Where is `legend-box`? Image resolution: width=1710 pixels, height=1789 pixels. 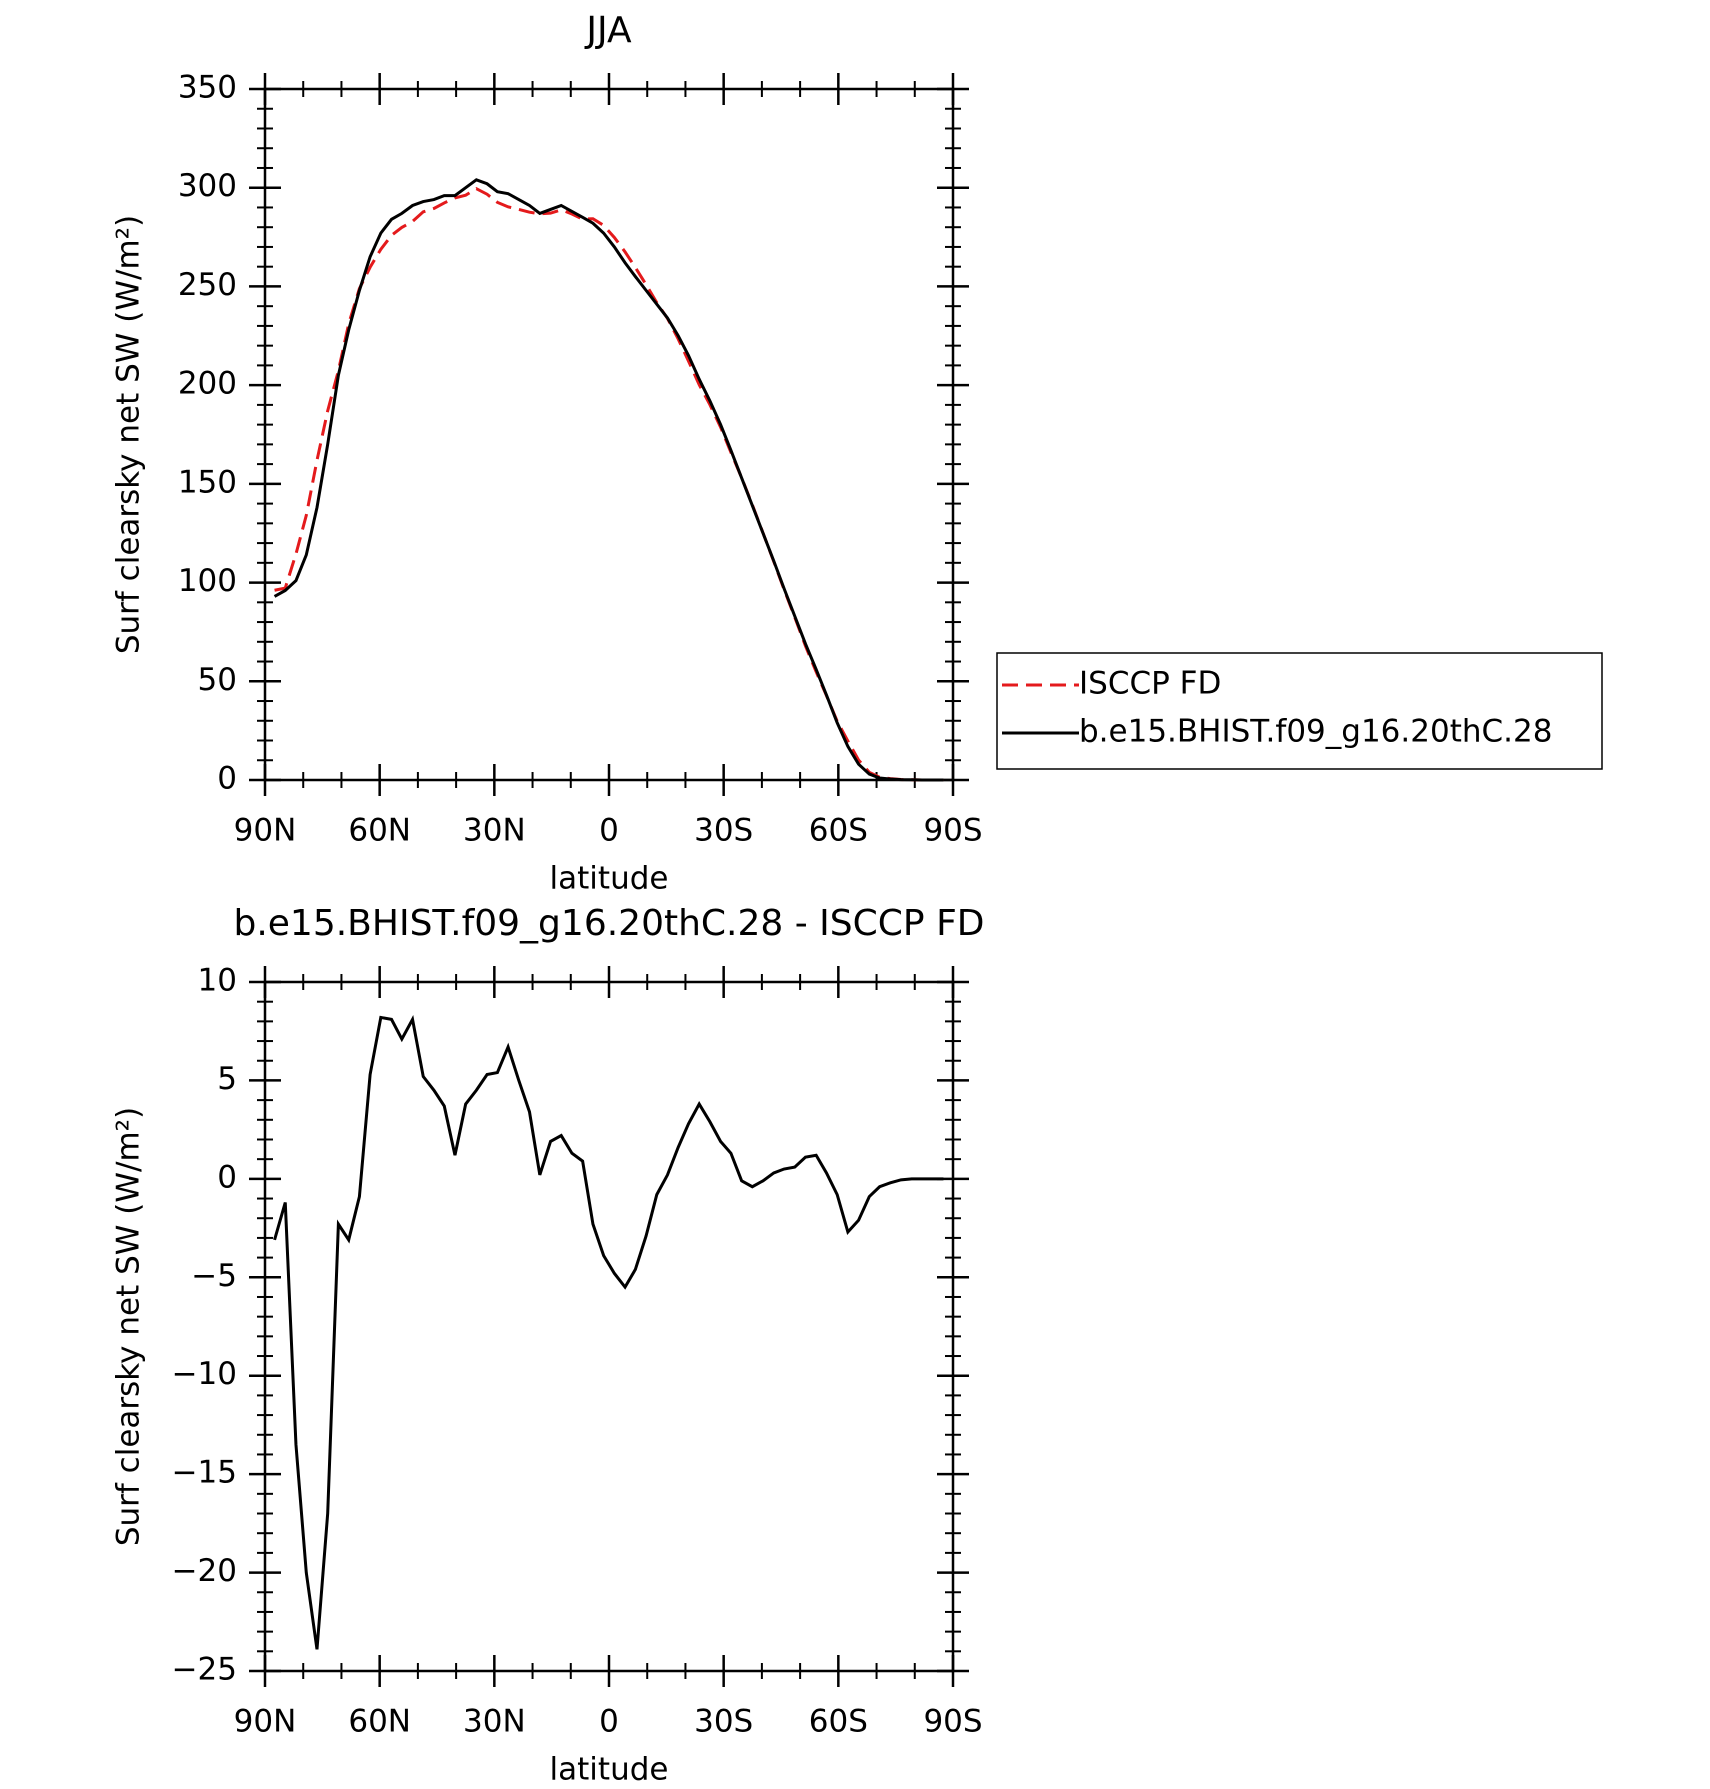 legend-box is located at coordinates (1299, 711).